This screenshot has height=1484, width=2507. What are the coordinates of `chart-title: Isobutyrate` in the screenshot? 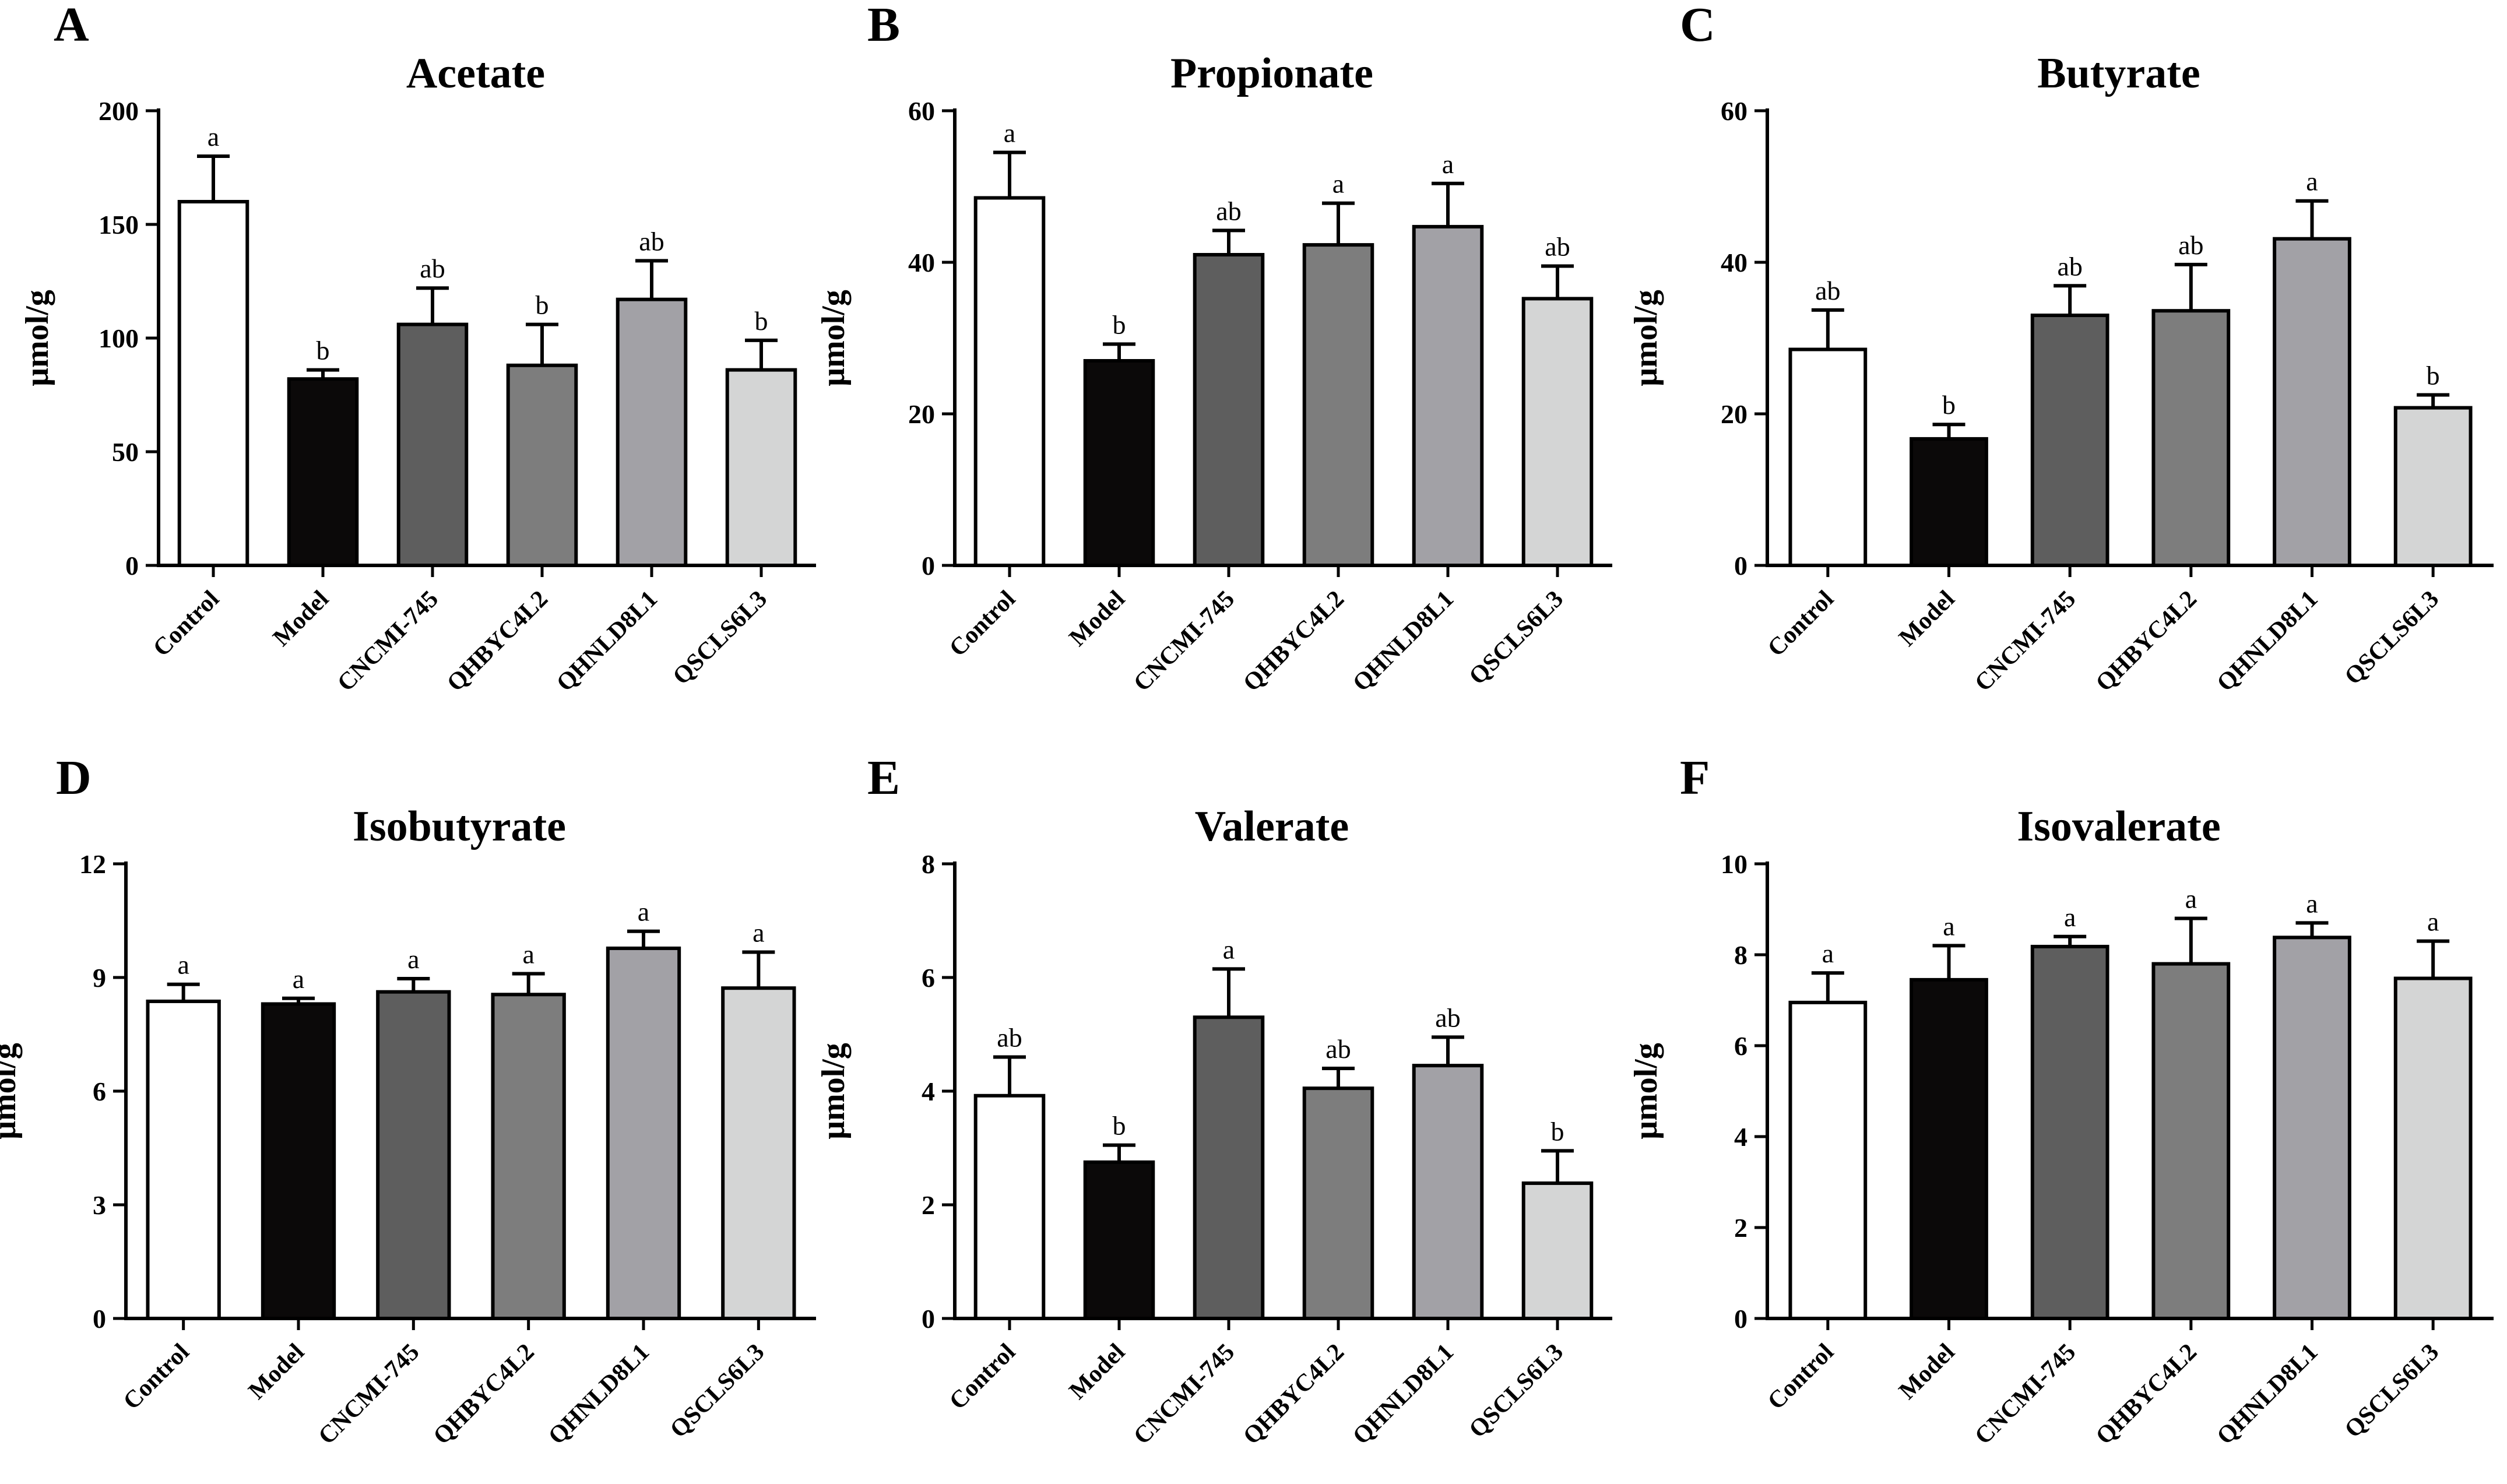 It's located at (459, 826).